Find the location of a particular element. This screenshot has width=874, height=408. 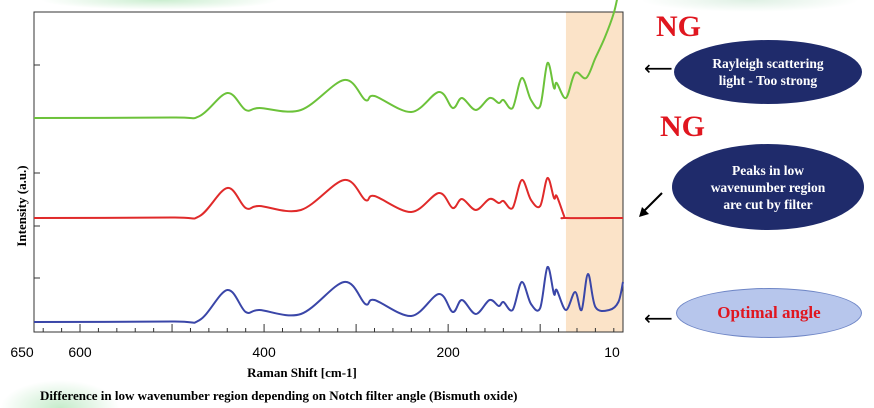

x-tick-label: 600 is located at coordinates (80, 352).